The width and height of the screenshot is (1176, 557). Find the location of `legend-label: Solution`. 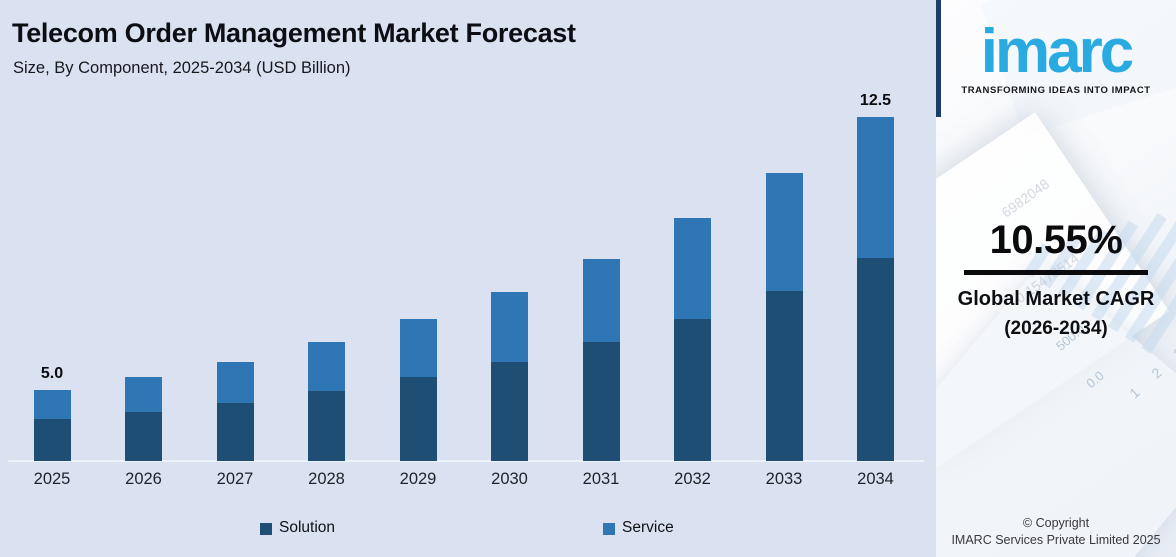

legend-label: Solution is located at coordinates (307, 527).